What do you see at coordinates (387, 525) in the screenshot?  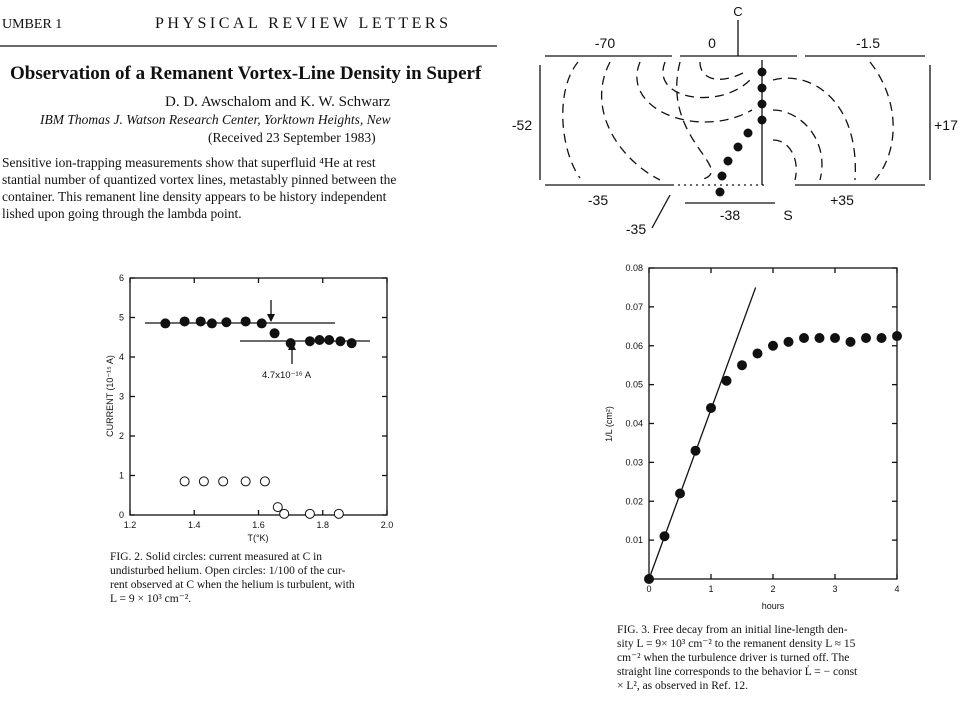 I see `x-tick-label: 2.0` at bounding box center [387, 525].